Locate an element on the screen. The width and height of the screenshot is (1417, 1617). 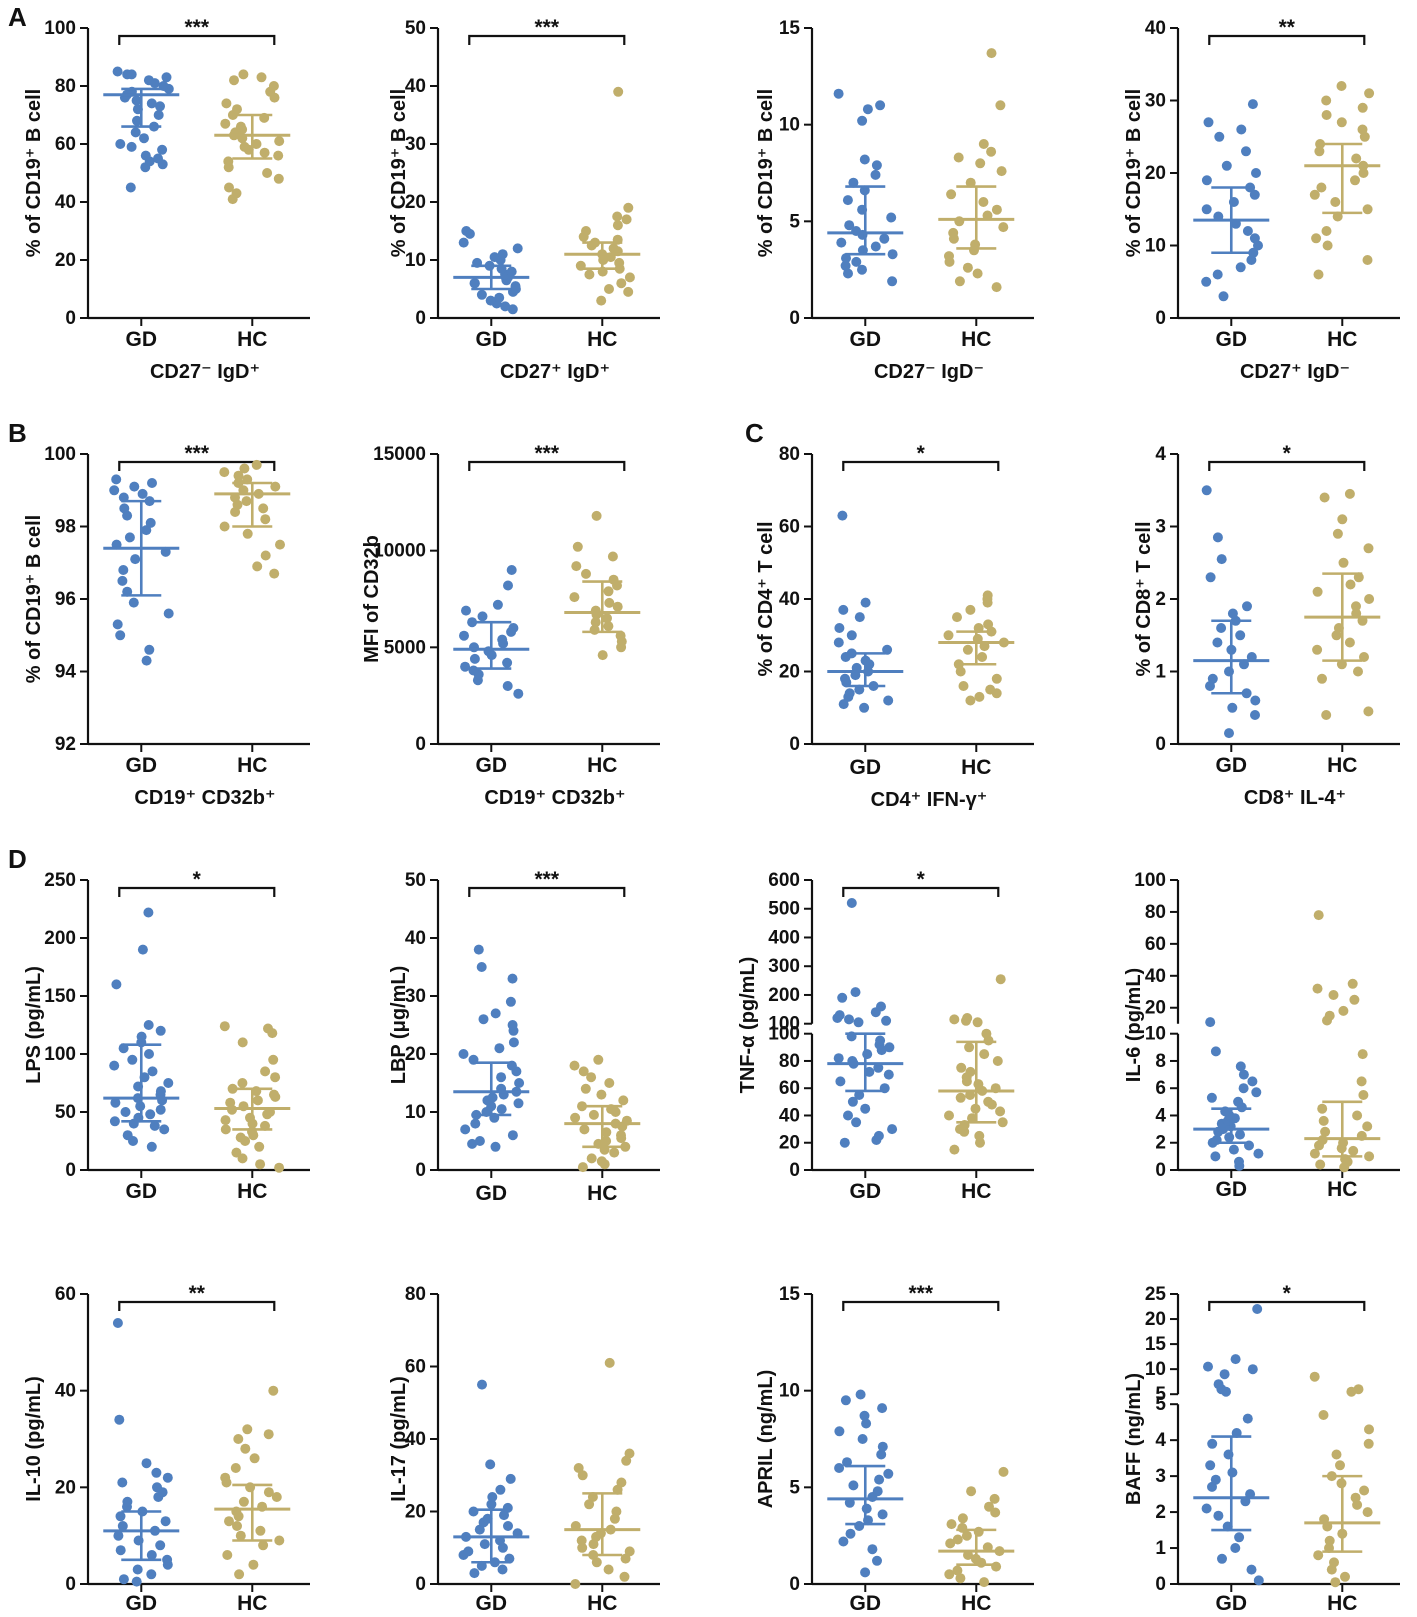
y-tick-label: 250 is located at coordinates (60, 880).